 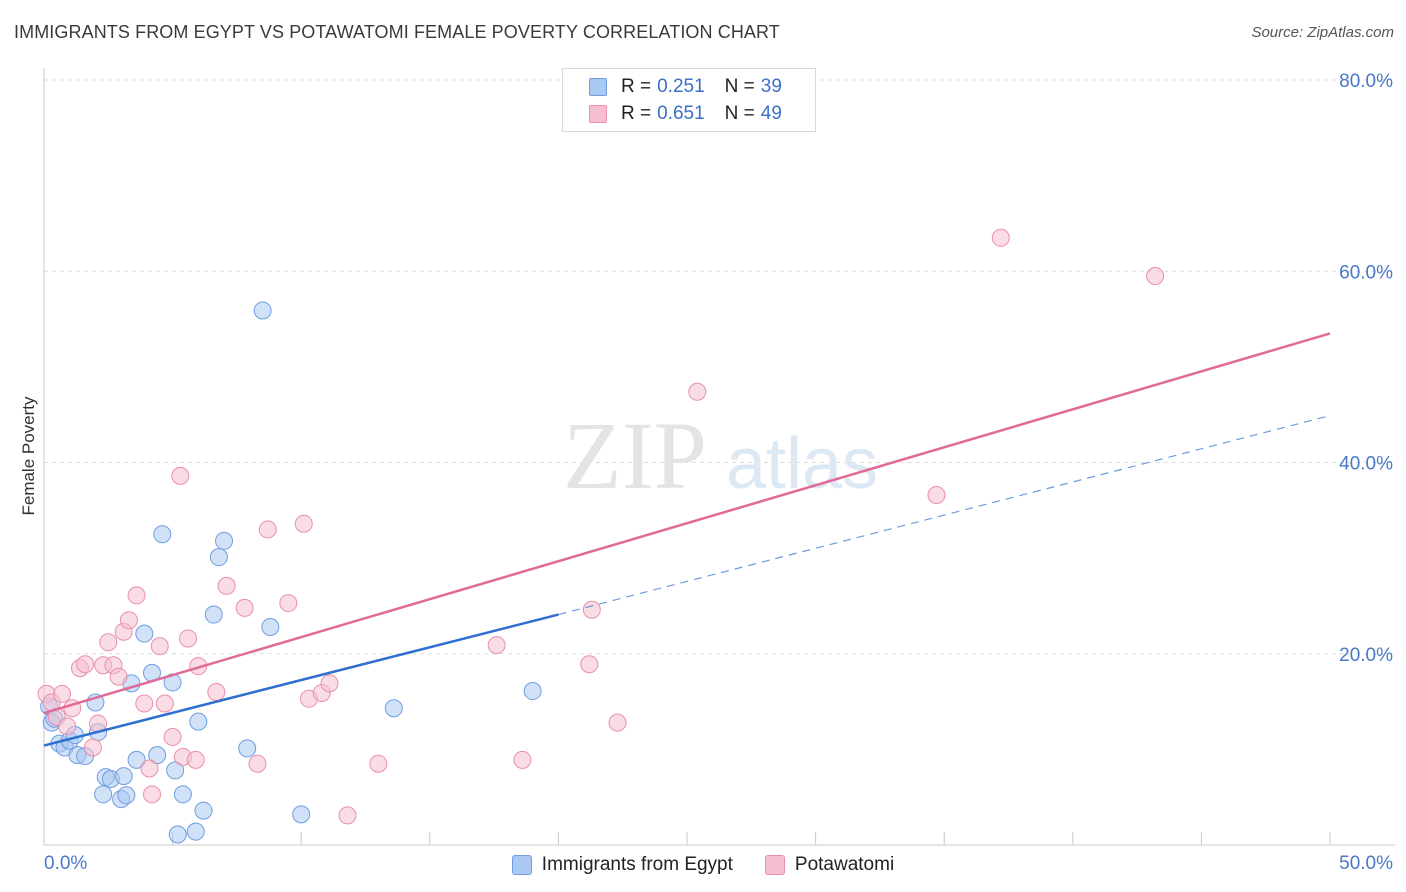 What do you see at coordinates (1366, 464) in the screenshot?
I see `y-tick-label: 40.0%` at bounding box center [1366, 464].